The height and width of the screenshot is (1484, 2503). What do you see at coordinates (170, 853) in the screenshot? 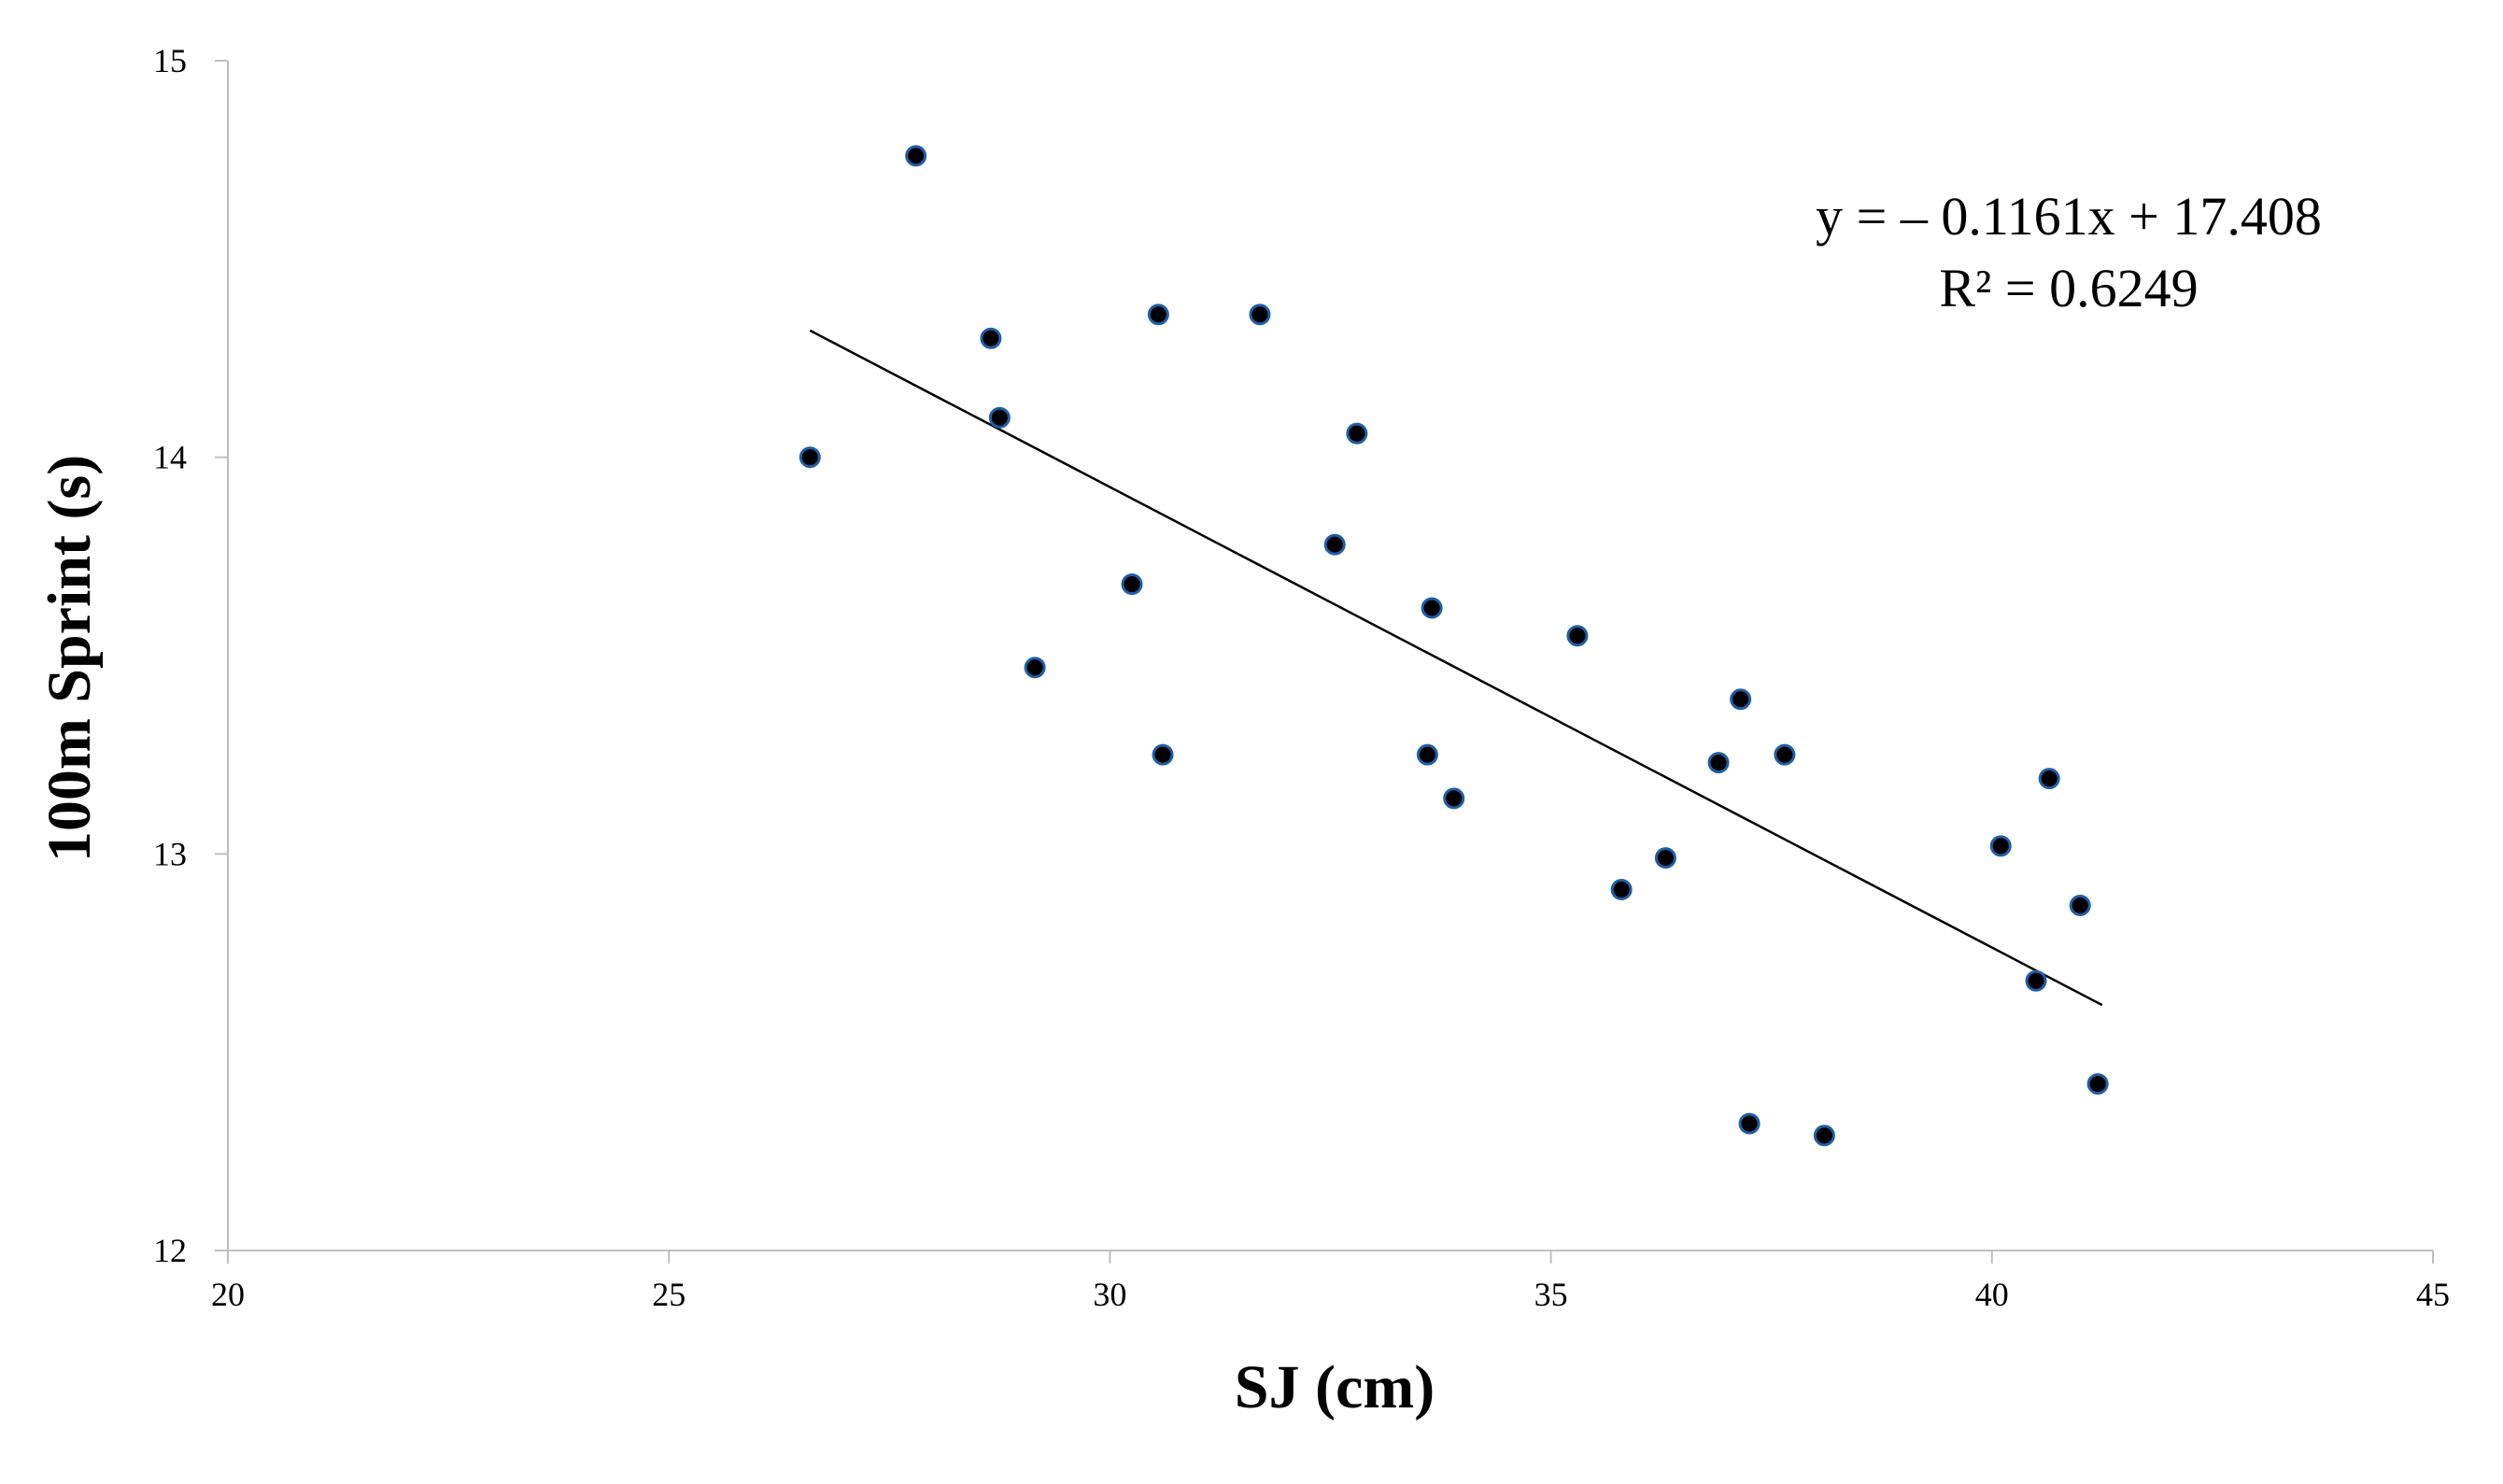
I see `y-tick-label: 13` at bounding box center [170, 853].